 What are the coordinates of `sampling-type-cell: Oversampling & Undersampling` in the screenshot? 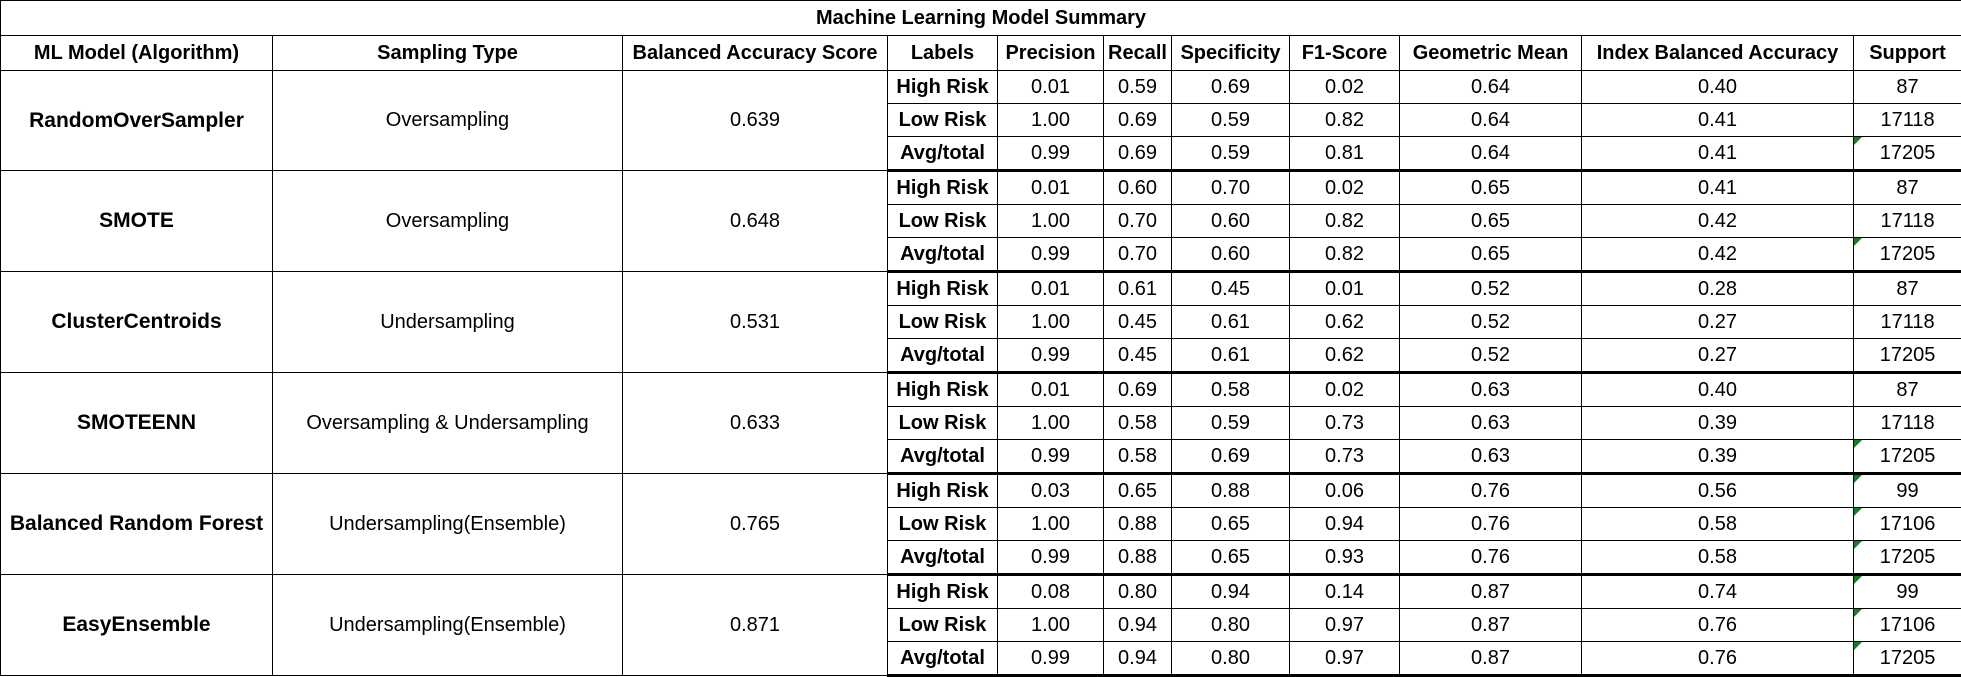 It's located at (447, 423).